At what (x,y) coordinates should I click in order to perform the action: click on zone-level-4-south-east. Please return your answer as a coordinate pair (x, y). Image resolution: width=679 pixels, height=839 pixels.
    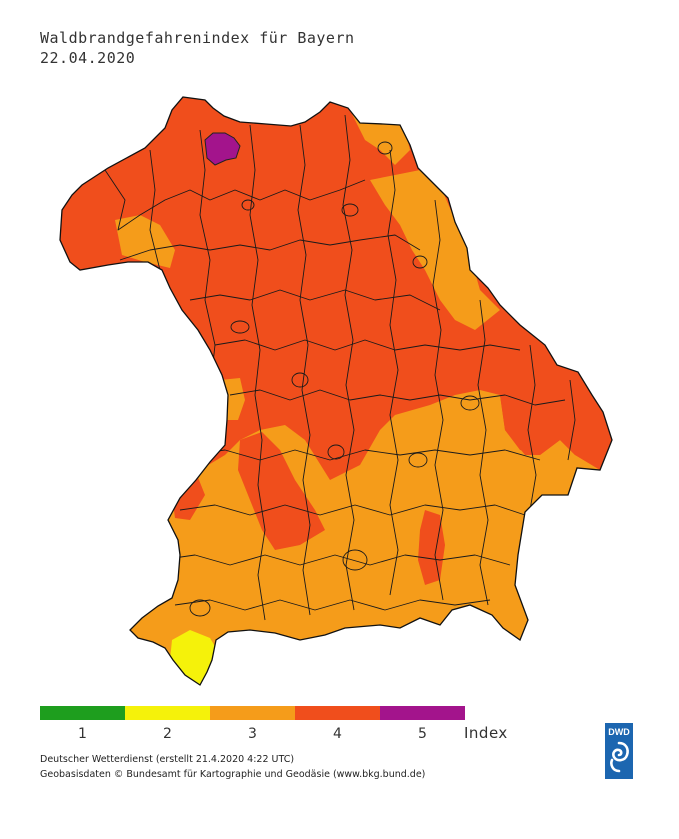
    Looking at the image, I should click on (431, 547).